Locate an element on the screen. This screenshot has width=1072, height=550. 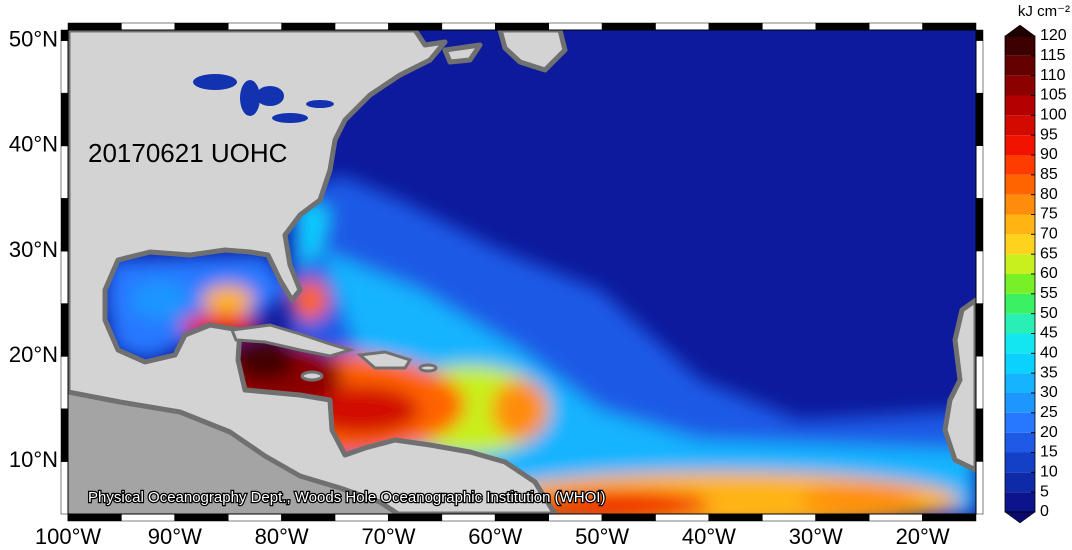
colorbar-tick-label: 105 is located at coordinates (1053, 95).